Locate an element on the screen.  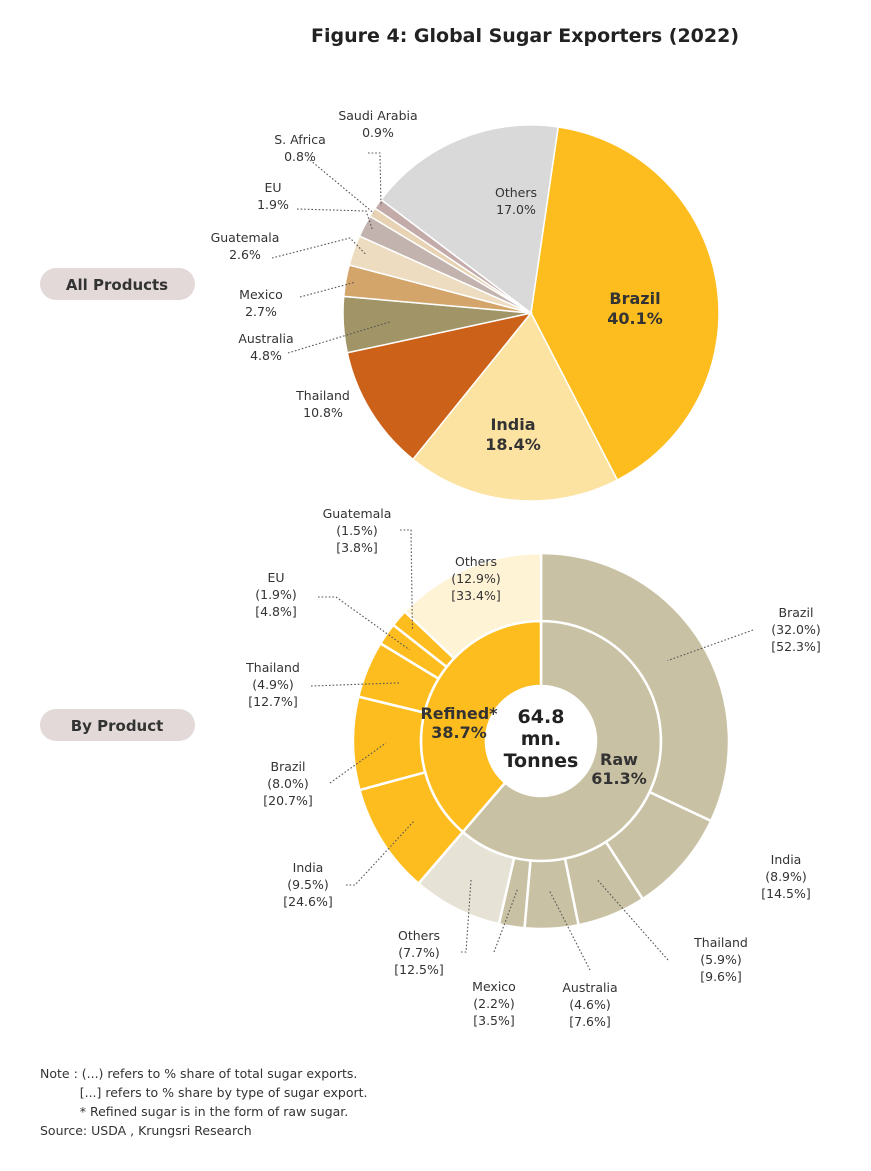
label-eu-line: EU is located at coordinates (272, 187).